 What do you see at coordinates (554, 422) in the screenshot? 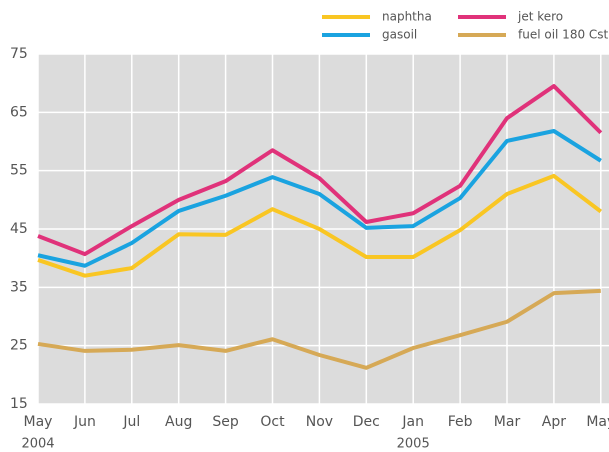
I see `x-tick-label: Apr` at bounding box center [554, 422].